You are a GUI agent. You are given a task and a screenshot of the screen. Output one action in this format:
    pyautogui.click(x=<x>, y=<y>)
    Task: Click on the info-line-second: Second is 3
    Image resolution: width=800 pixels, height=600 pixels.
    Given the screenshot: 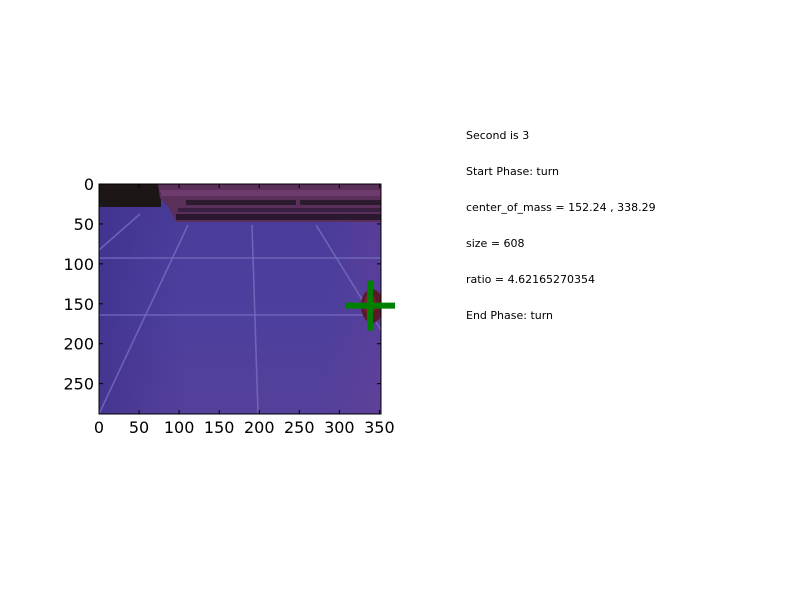 What is the action you would take?
    pyautogui.click(x=498, y=135)
    